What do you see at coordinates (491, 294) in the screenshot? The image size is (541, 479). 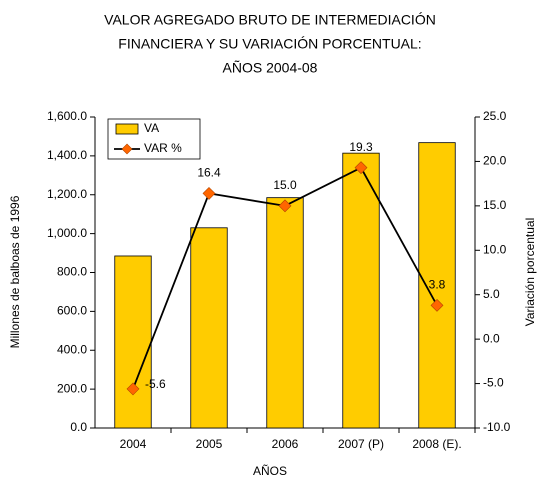 I see `y2-tick-label: 5.0` at bounding box center [491, 294].